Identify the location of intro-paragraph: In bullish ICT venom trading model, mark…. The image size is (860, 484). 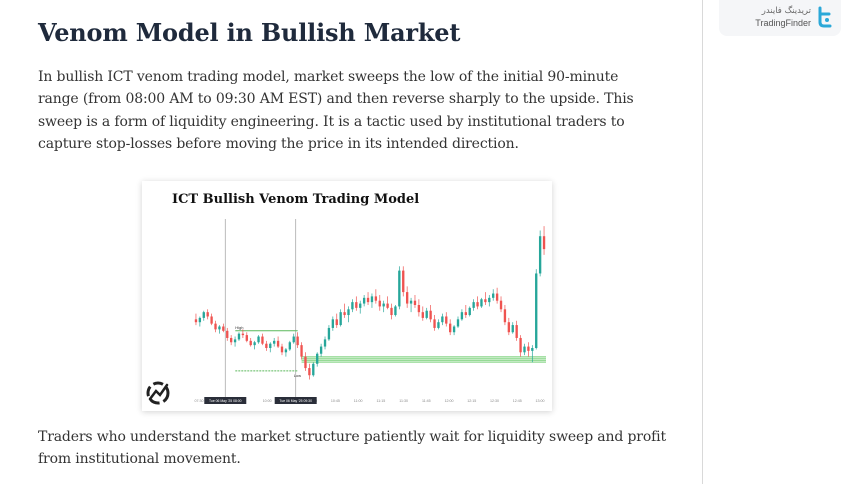
(336, 110).